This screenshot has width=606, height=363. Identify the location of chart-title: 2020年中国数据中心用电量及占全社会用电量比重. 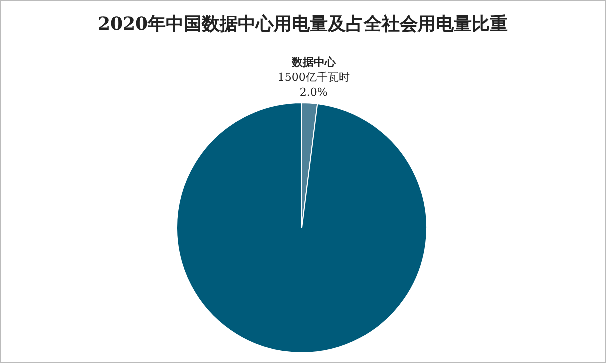
(303, 24).